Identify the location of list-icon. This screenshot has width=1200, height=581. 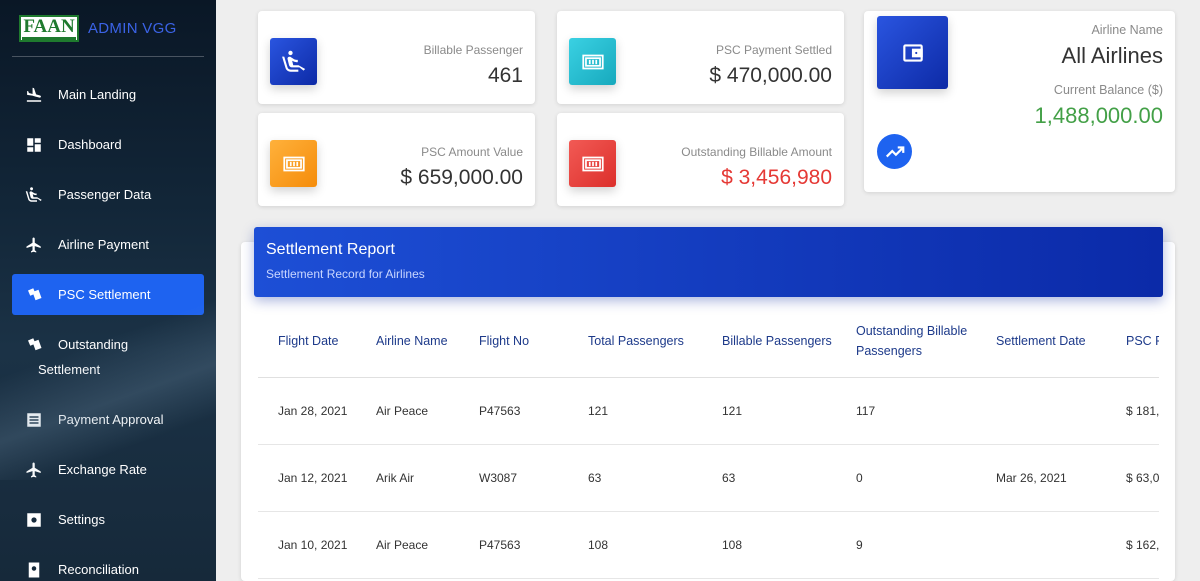
(34, 420).